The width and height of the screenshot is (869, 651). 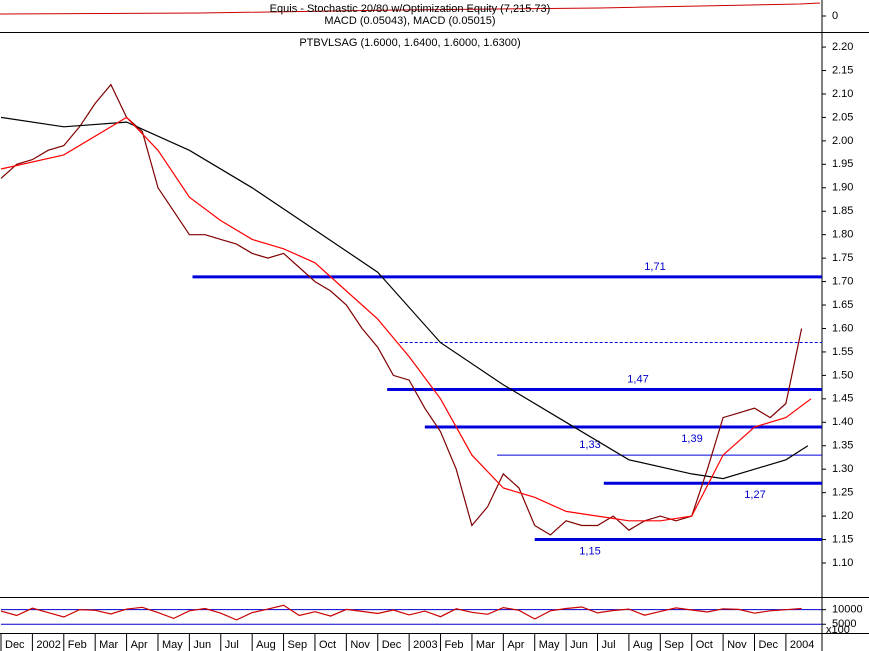 What do you see at coordinates (842, 469) in the screenshot?
I see `y-tick-label: 1.30` at bounding box center [842, 469].